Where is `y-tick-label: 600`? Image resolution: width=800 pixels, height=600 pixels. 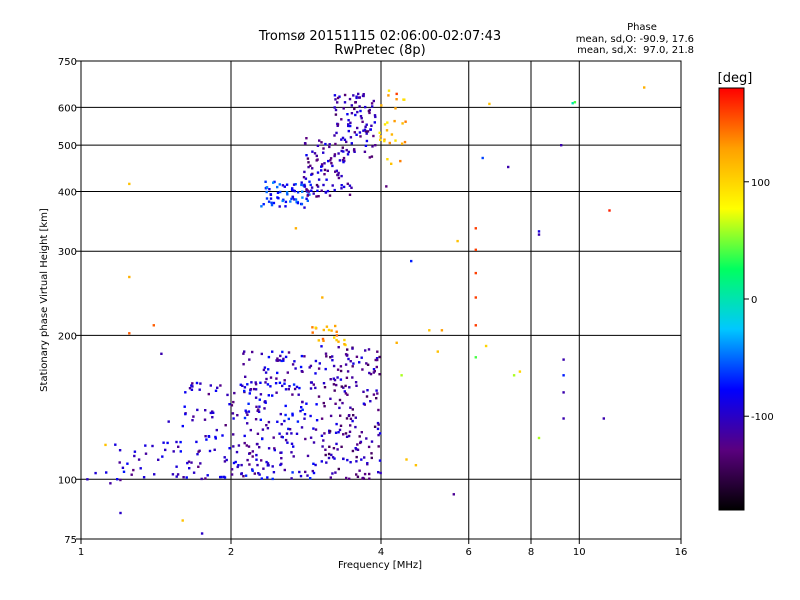 y-tick-label: 600 is located at coordinates (67, 108).